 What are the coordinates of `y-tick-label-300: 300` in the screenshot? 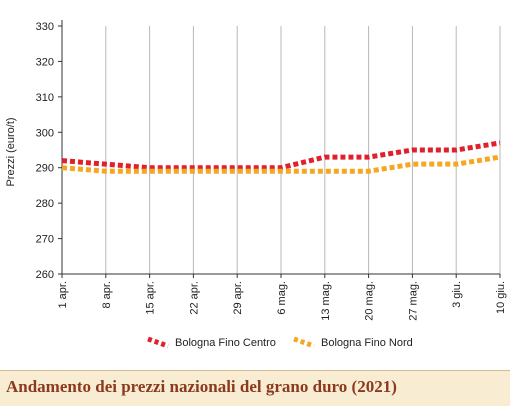 It's located at (45, 133).